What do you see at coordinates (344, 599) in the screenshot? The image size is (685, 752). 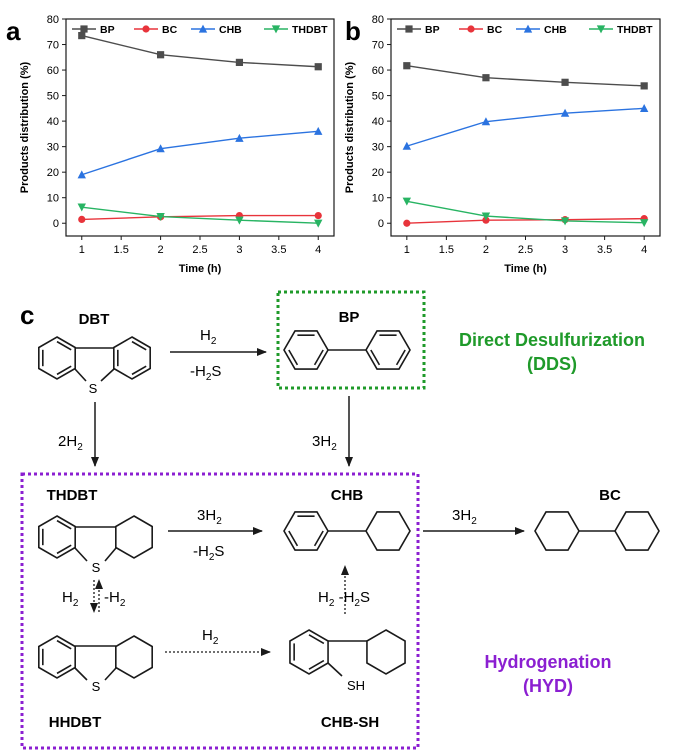 I see `cond-chbsh-h2: H2 -H2S` at bounding box center [344, 599].